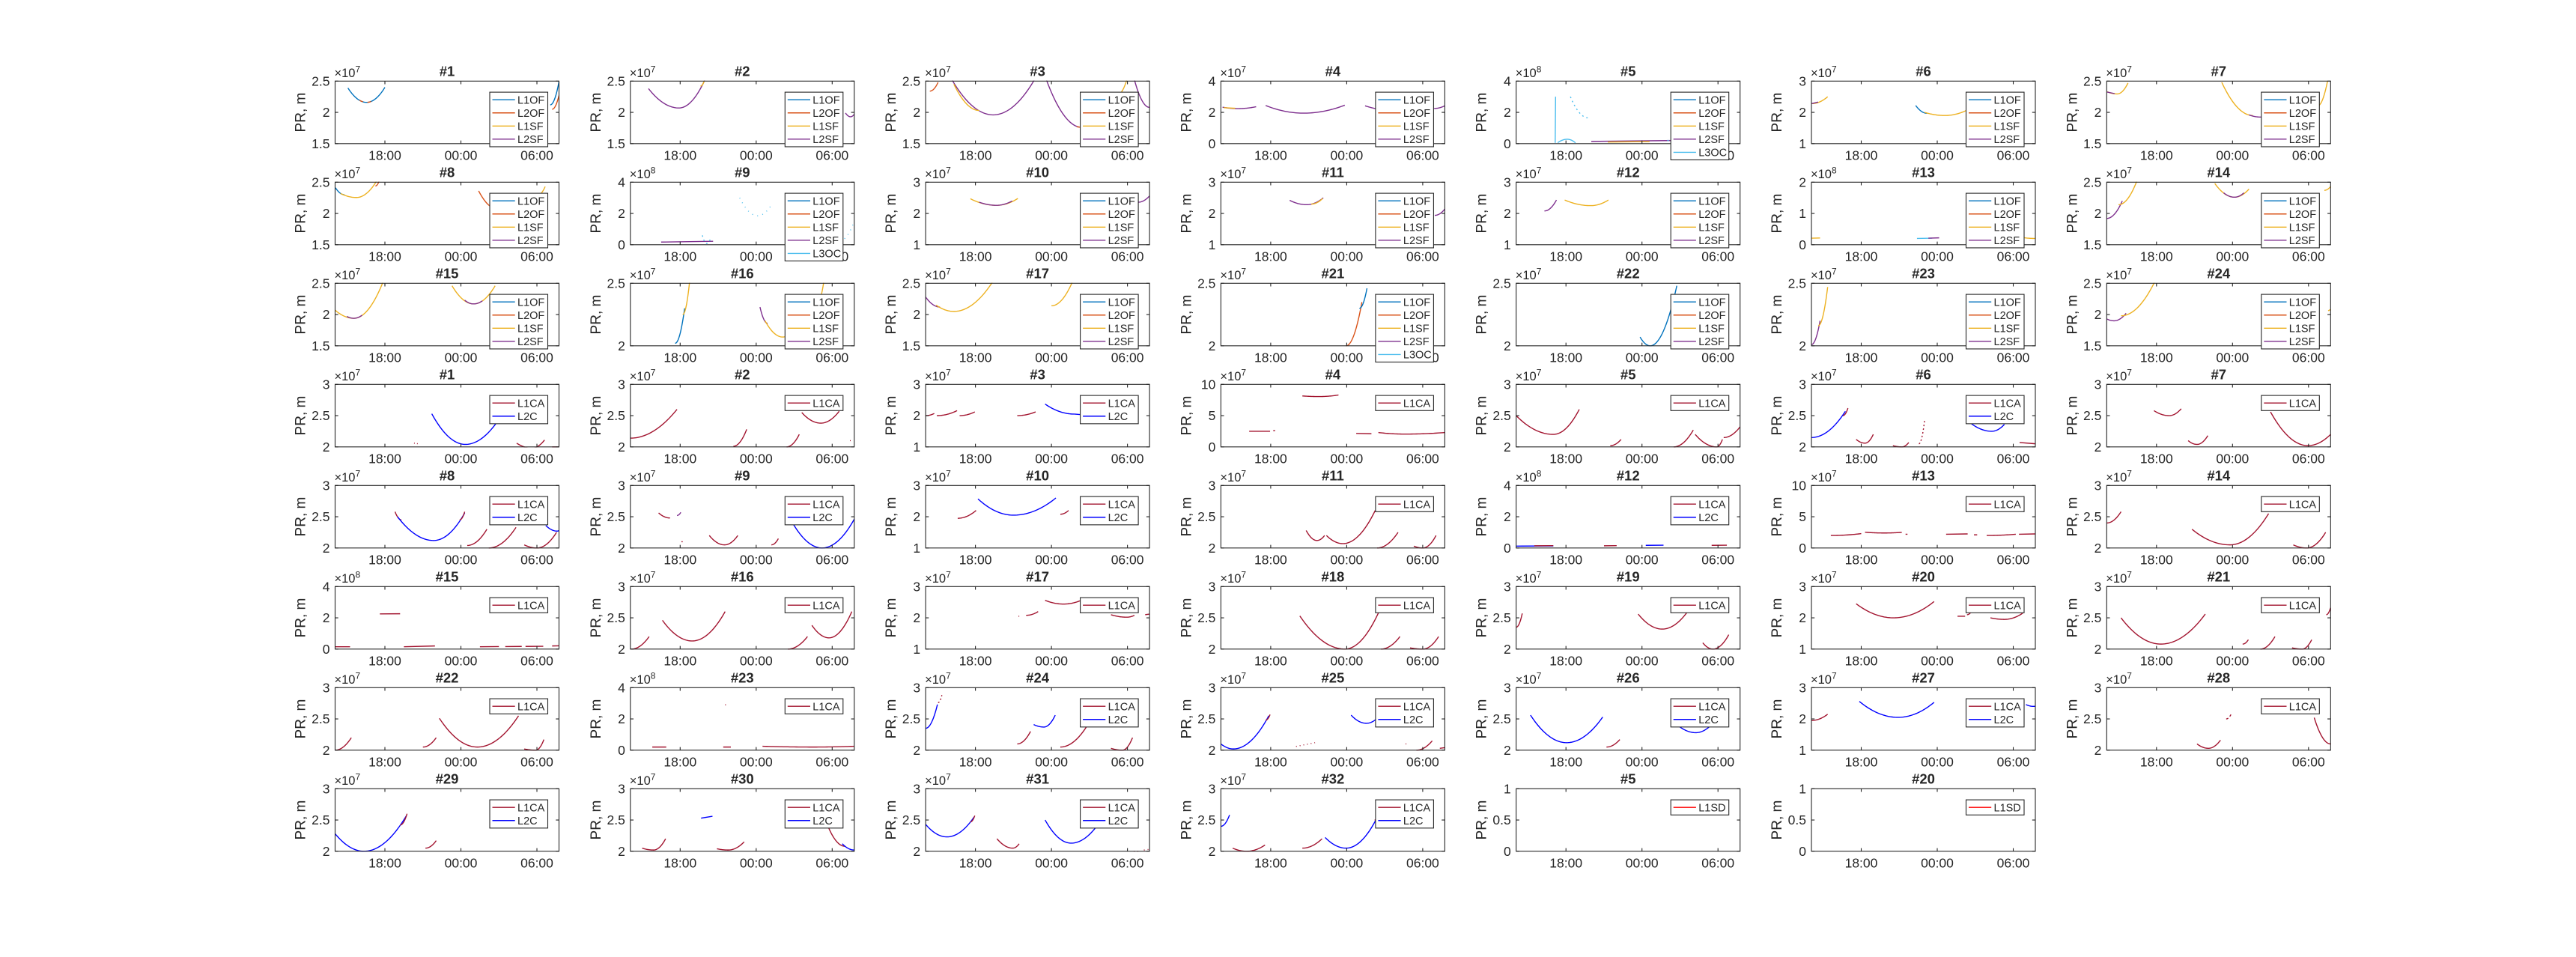 Image resolution: width=2576 pixels, height=957 pixels. Describe the element at coordinates (1333, 172) in the screenshot. I see `svg-text: #11` at that location.